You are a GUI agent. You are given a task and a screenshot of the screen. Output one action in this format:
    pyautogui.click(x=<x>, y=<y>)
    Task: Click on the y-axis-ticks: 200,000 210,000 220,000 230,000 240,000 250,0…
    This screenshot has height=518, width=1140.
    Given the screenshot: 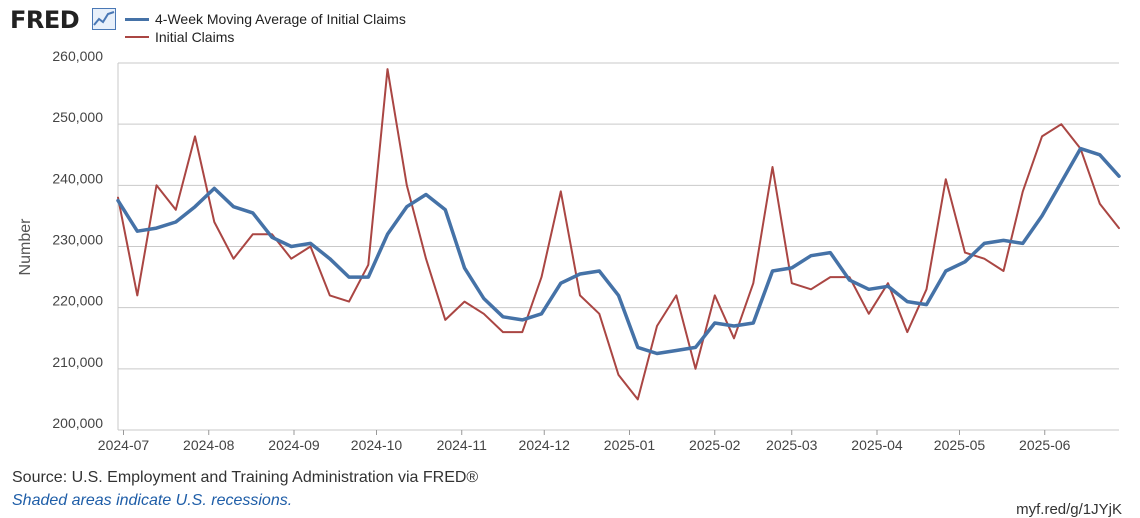 What is the action you would take?
    pyautogui.click(x=77, y=240)
    